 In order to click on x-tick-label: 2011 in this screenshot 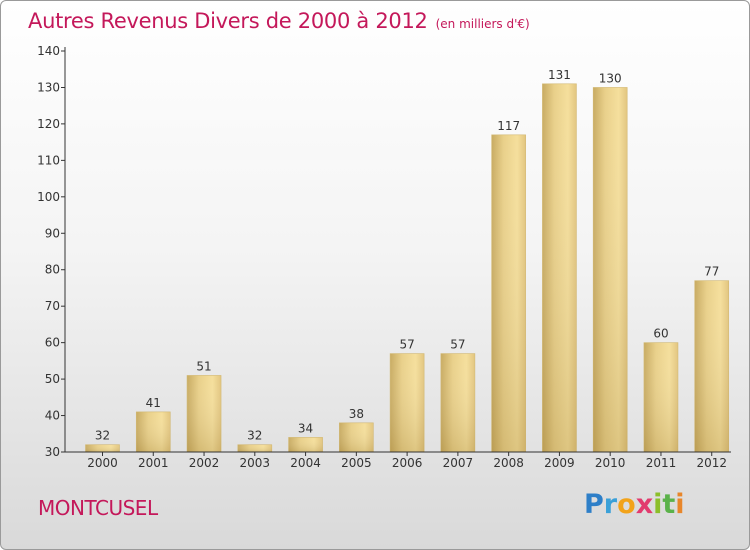, I will do `click(661, 463)`.